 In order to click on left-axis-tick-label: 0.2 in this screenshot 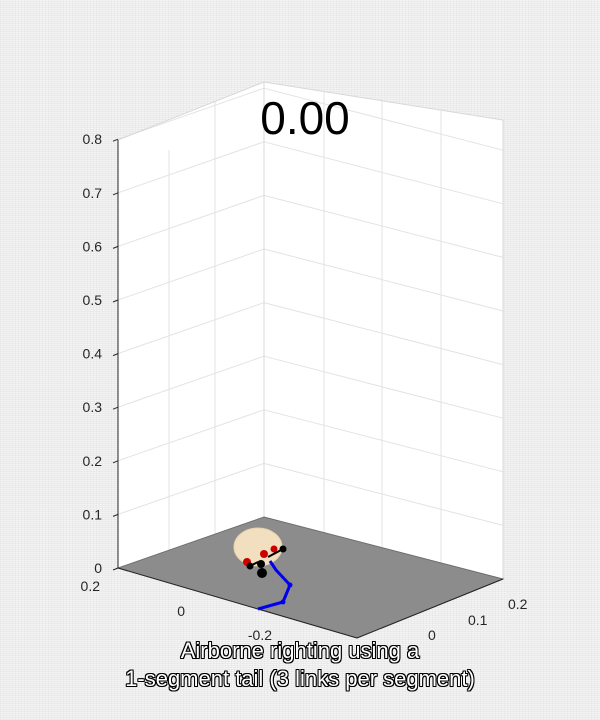, I will do `click(91, 586)`.